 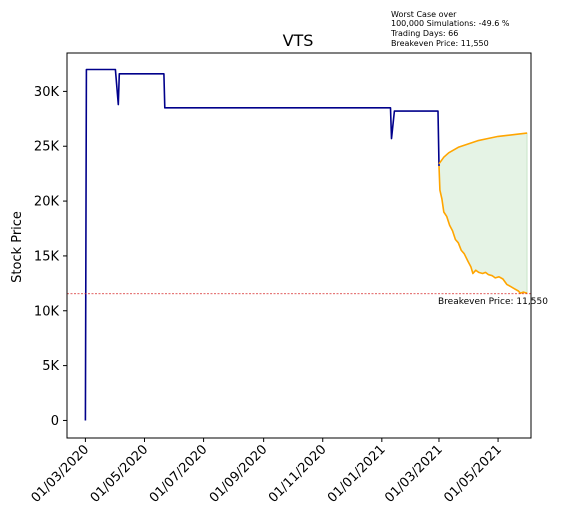 I want to click on best-case-line, so click(x=483, y=148).